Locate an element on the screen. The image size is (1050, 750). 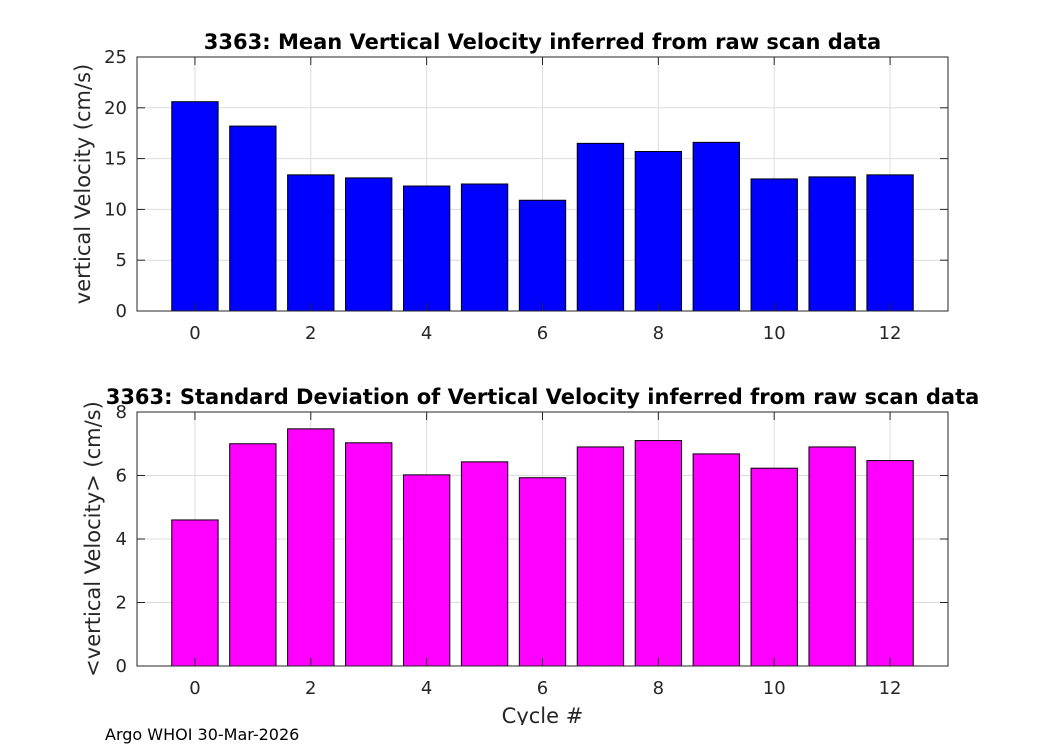
y-tick-label: 6 is located at coordinates (121, 476).